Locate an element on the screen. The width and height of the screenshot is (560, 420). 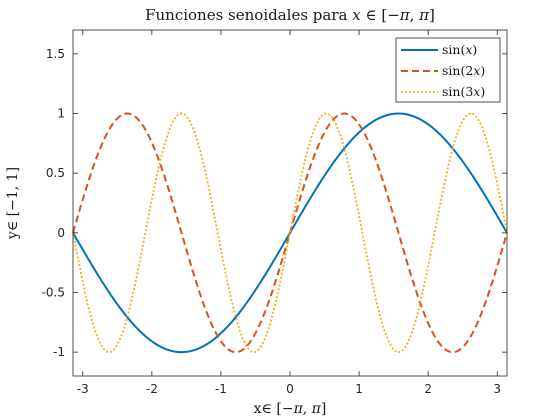
x-tick-label: 2 is located at coordinates (428, 389).